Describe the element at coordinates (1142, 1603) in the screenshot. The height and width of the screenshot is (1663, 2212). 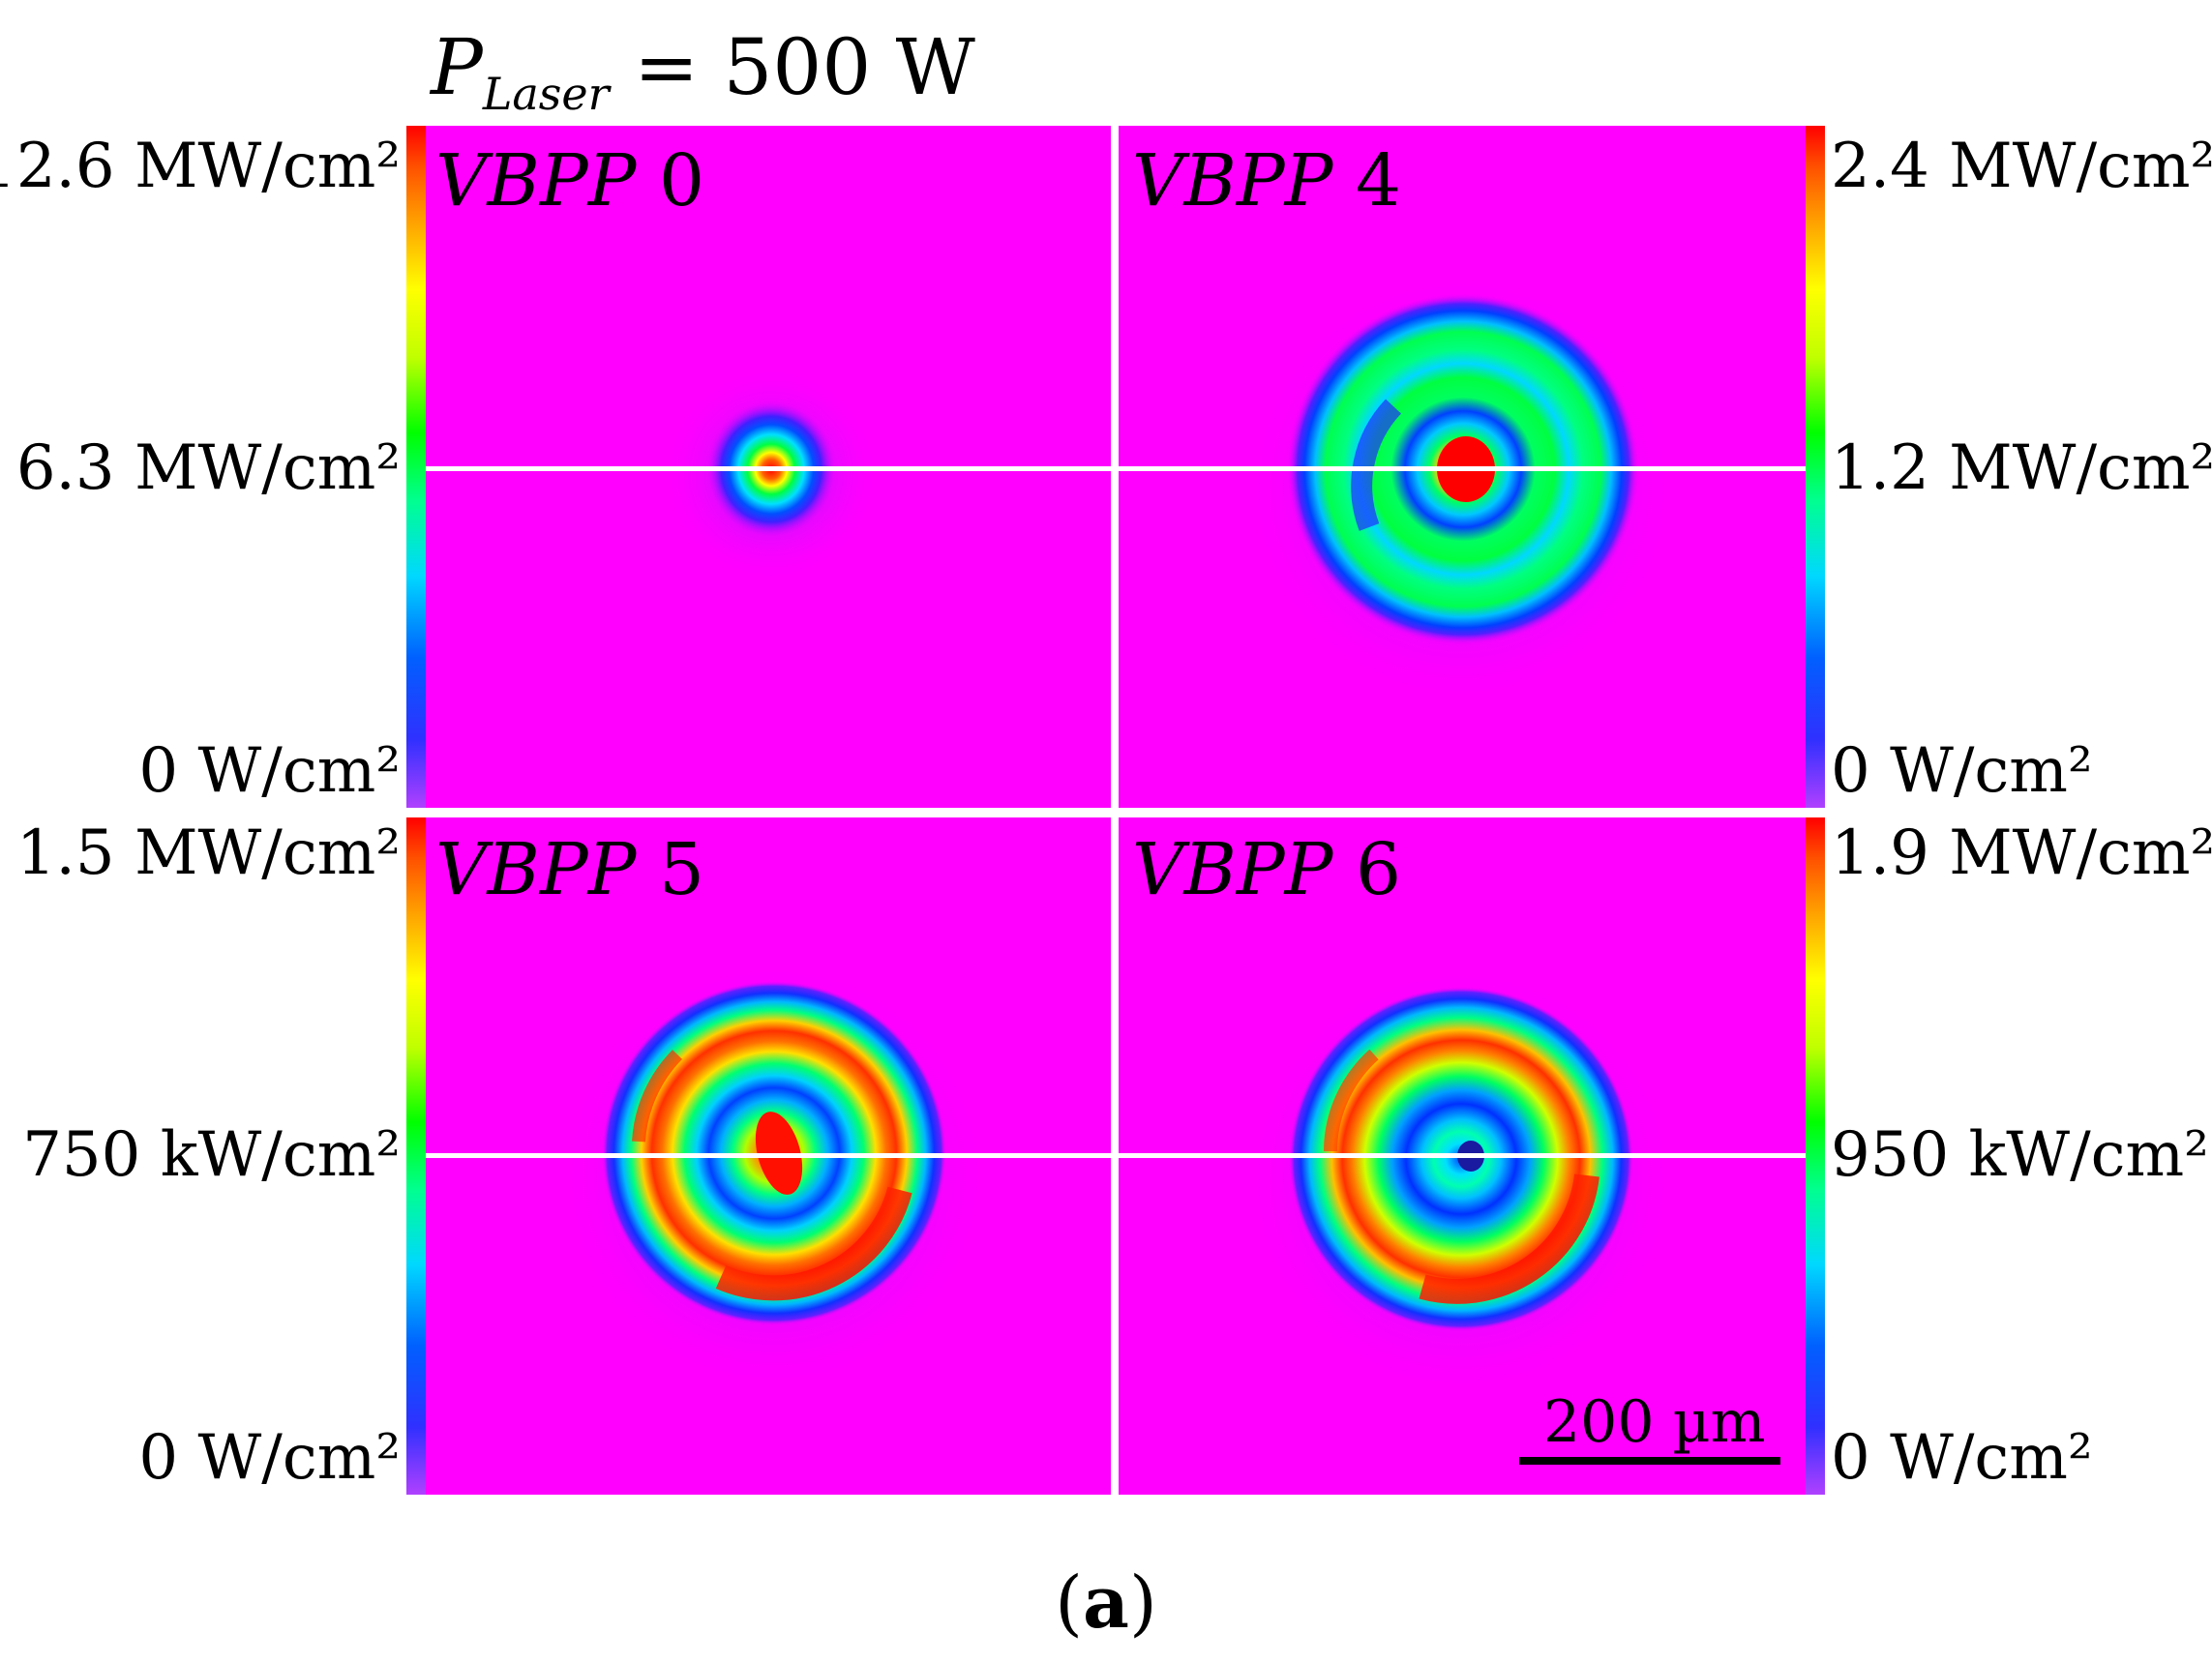
I see `caption-close: )` at that location.